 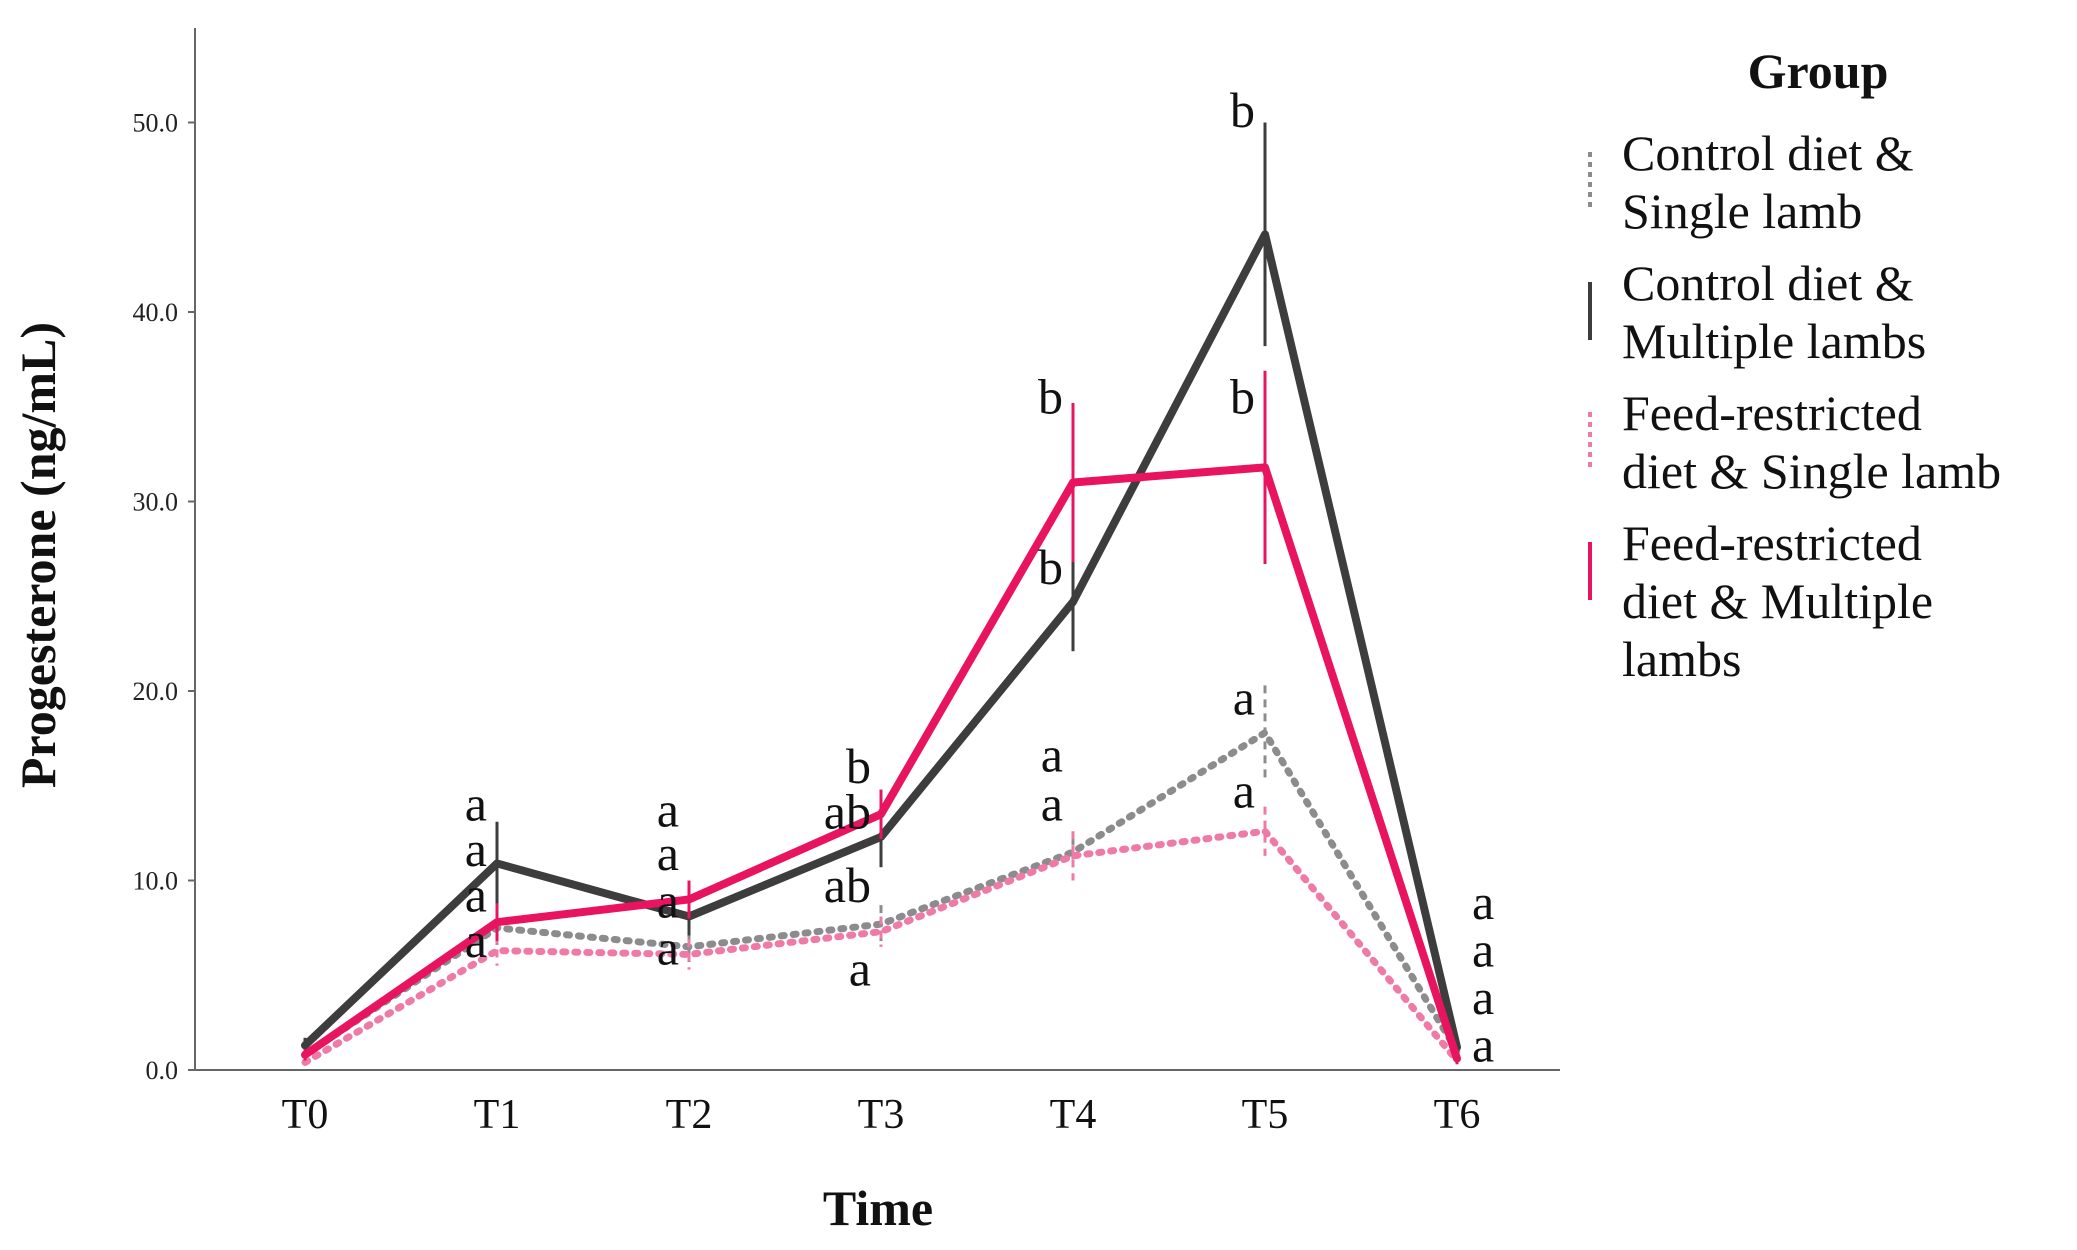 I want to click on legend-label: Multiple lambs, so click(x=1774, y=341).